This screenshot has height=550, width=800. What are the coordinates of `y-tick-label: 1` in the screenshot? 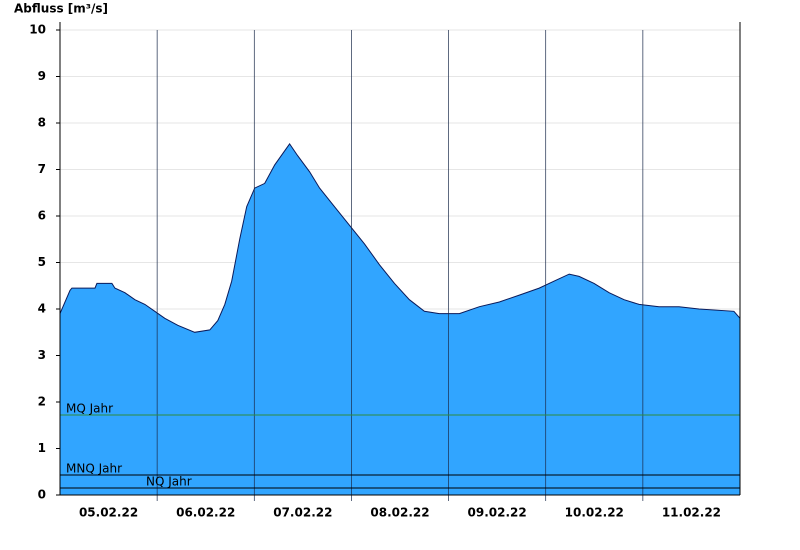 It's located at (42, 448).